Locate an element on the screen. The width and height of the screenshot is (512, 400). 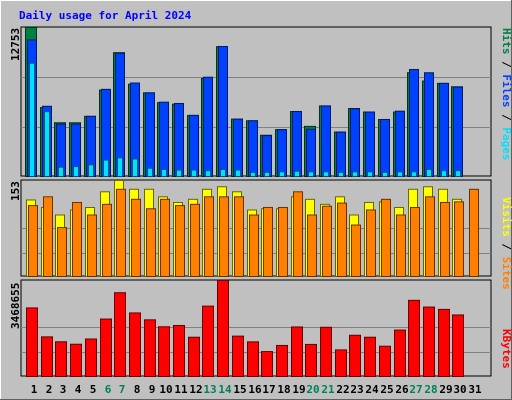
x-tick-label-day-20: 20 is located at coordinates (312, 389).